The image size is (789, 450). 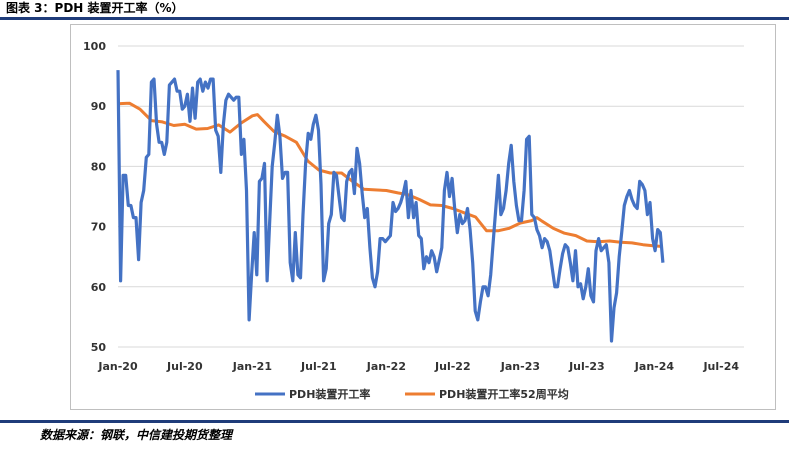 What do you see at coordinates (94, 46) in the screenshot?
I see `y-tick-label: 100` at bounding box center [94, 46].